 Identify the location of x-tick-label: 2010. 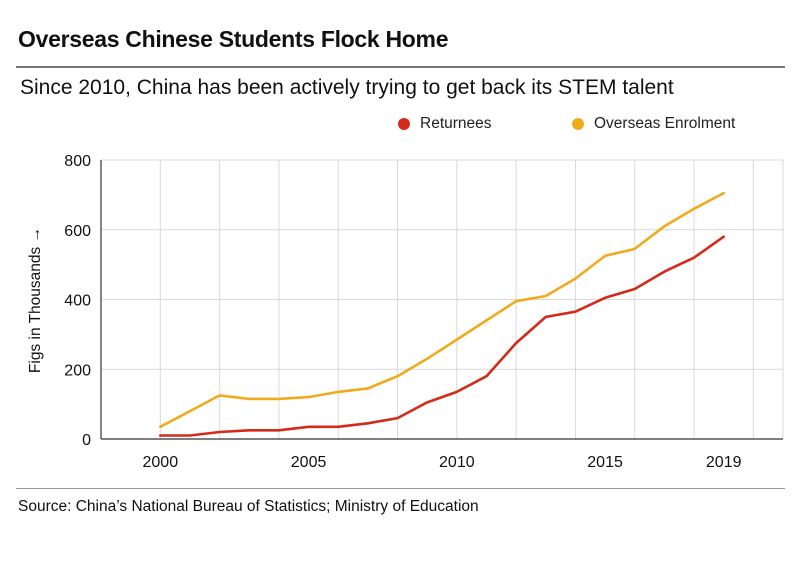
(457, 462).